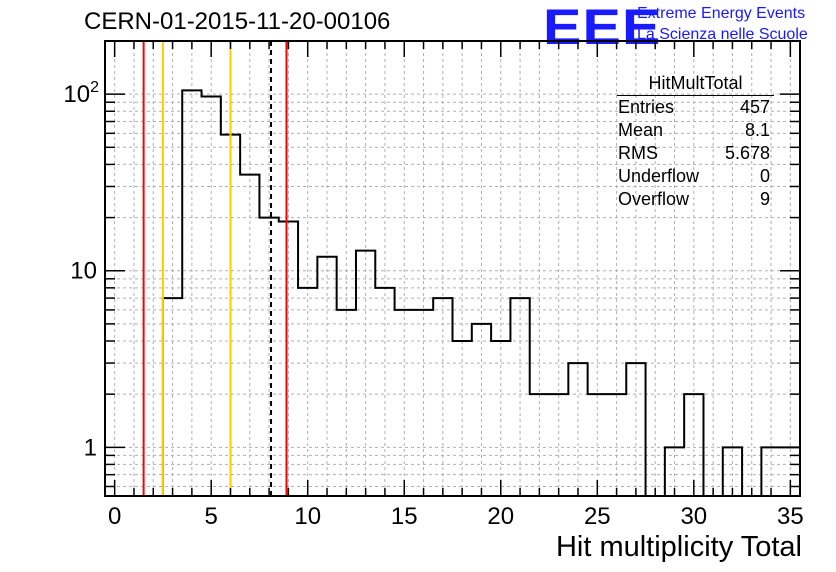 The image size is (836, 572). Describe the element at coordinates (764, 176) in the screenshot. I see `stats-value: 0` at that location.